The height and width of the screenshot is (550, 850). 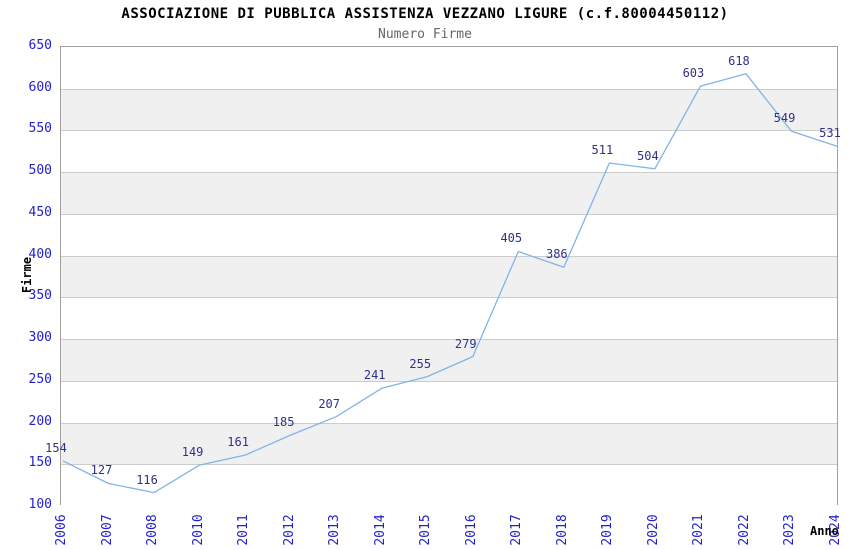 What do you see at coordinates (192, 452) in the screenshot?
I see `data-point-label: 149` at bounding box center [192, 452].